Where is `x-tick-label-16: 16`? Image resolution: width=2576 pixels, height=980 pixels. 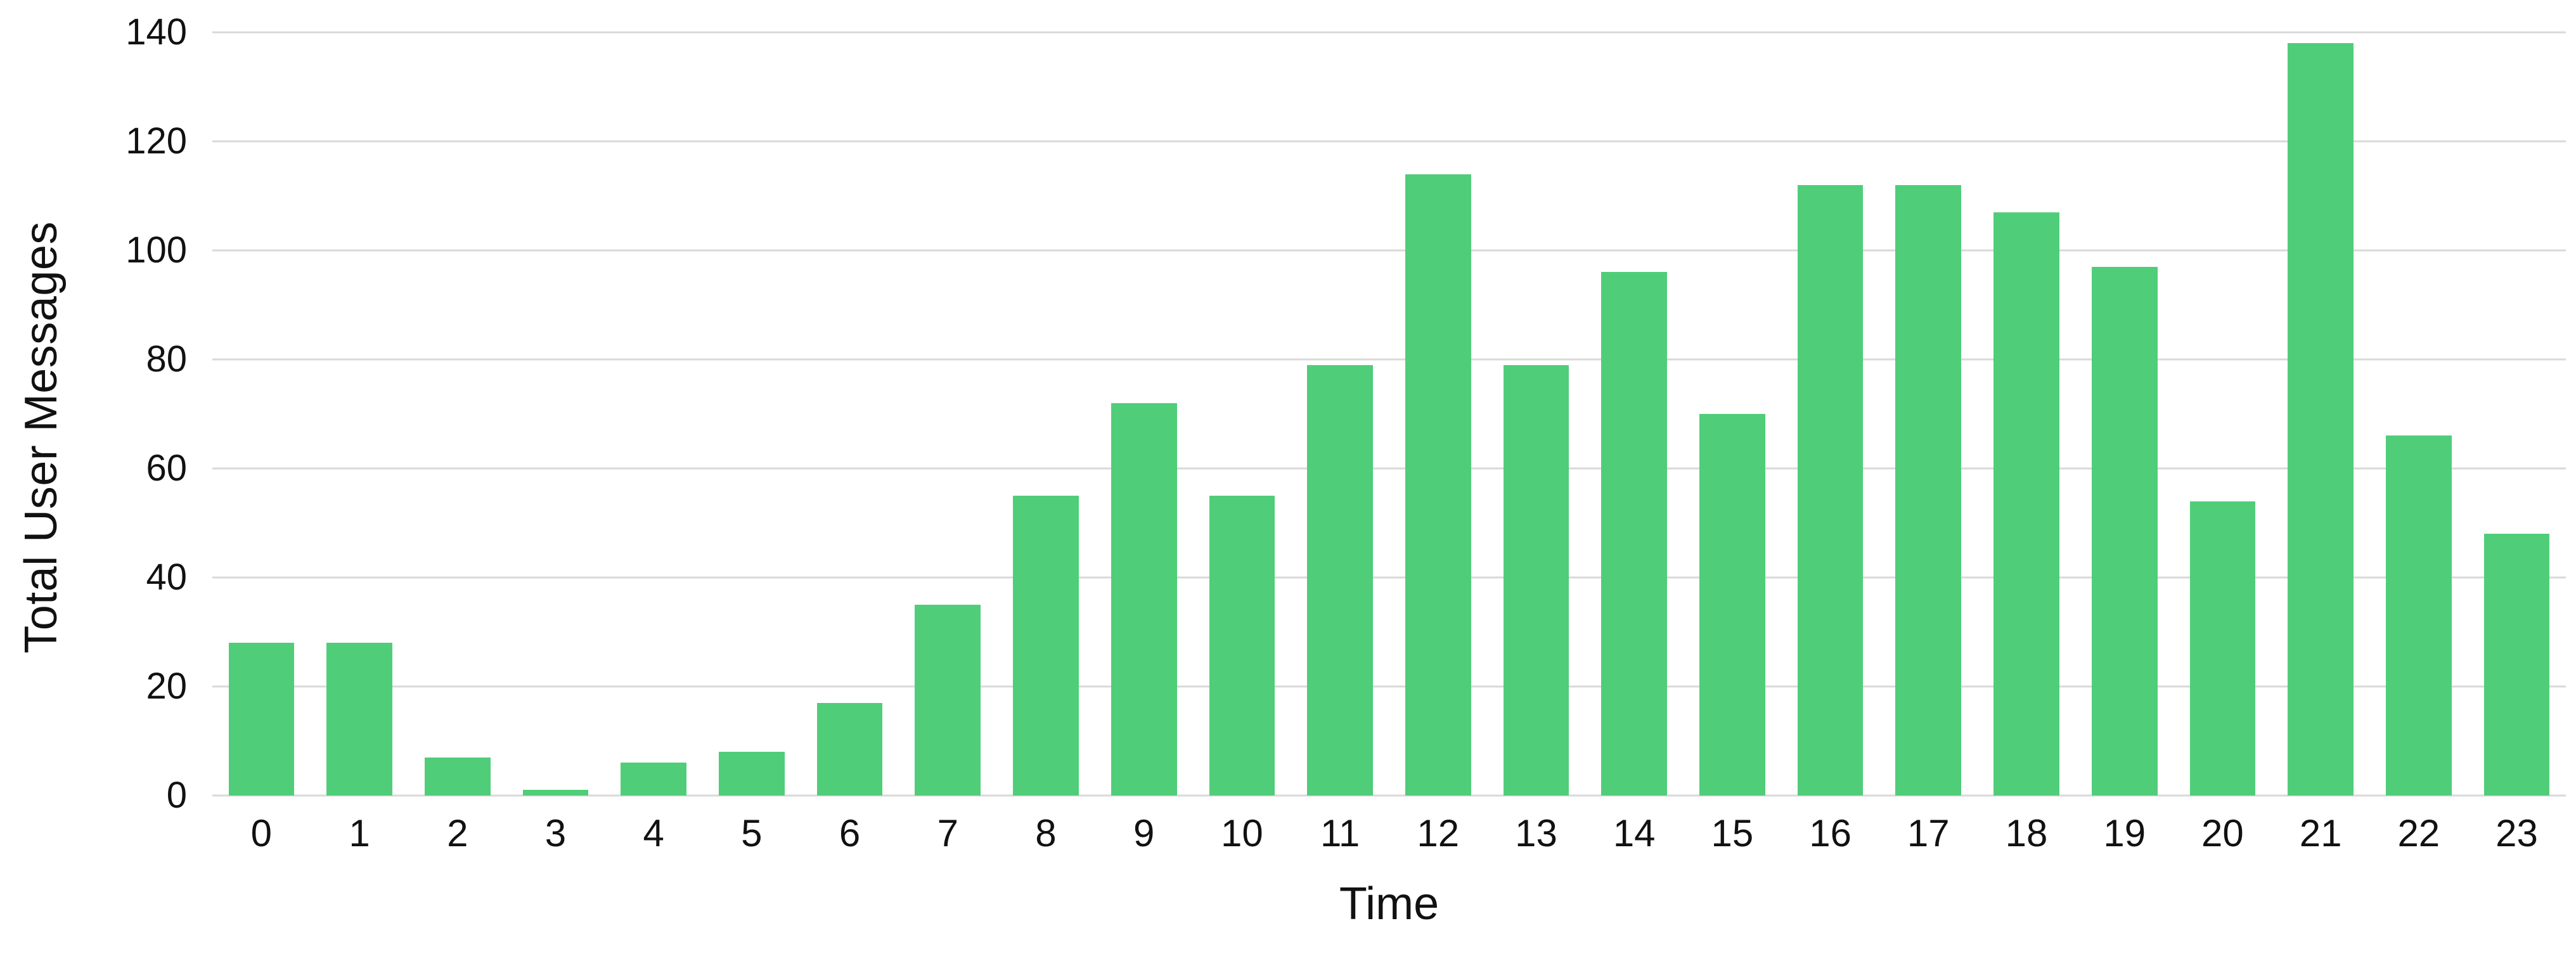
x-tick-label-16: 16 is located at coordinates (1830, 833).